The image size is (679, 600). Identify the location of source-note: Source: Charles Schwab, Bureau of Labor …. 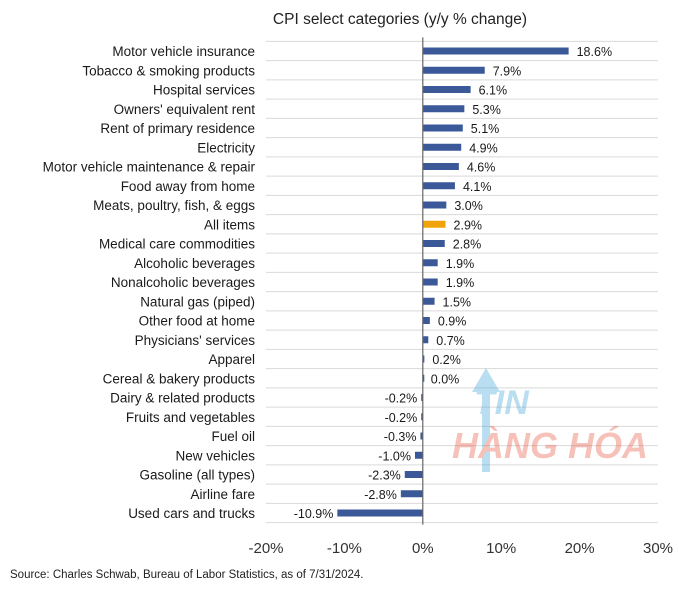
(187, 575).